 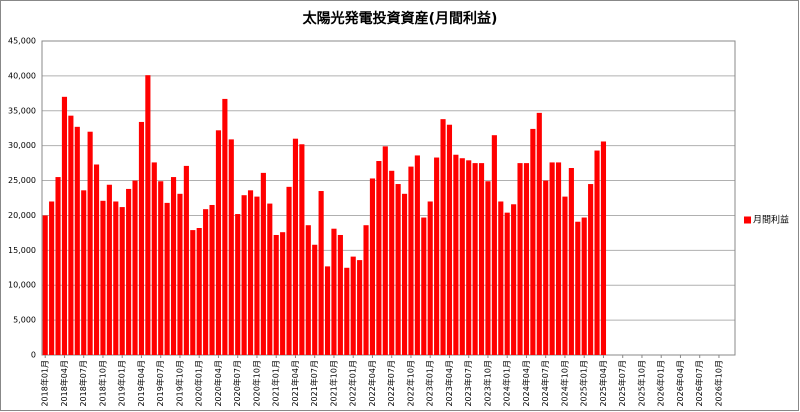 What do you see at coordinates (160, 383) in the screenshot?
I see `x-tick-label: 2019年07月` at bounding box center [160, 383].